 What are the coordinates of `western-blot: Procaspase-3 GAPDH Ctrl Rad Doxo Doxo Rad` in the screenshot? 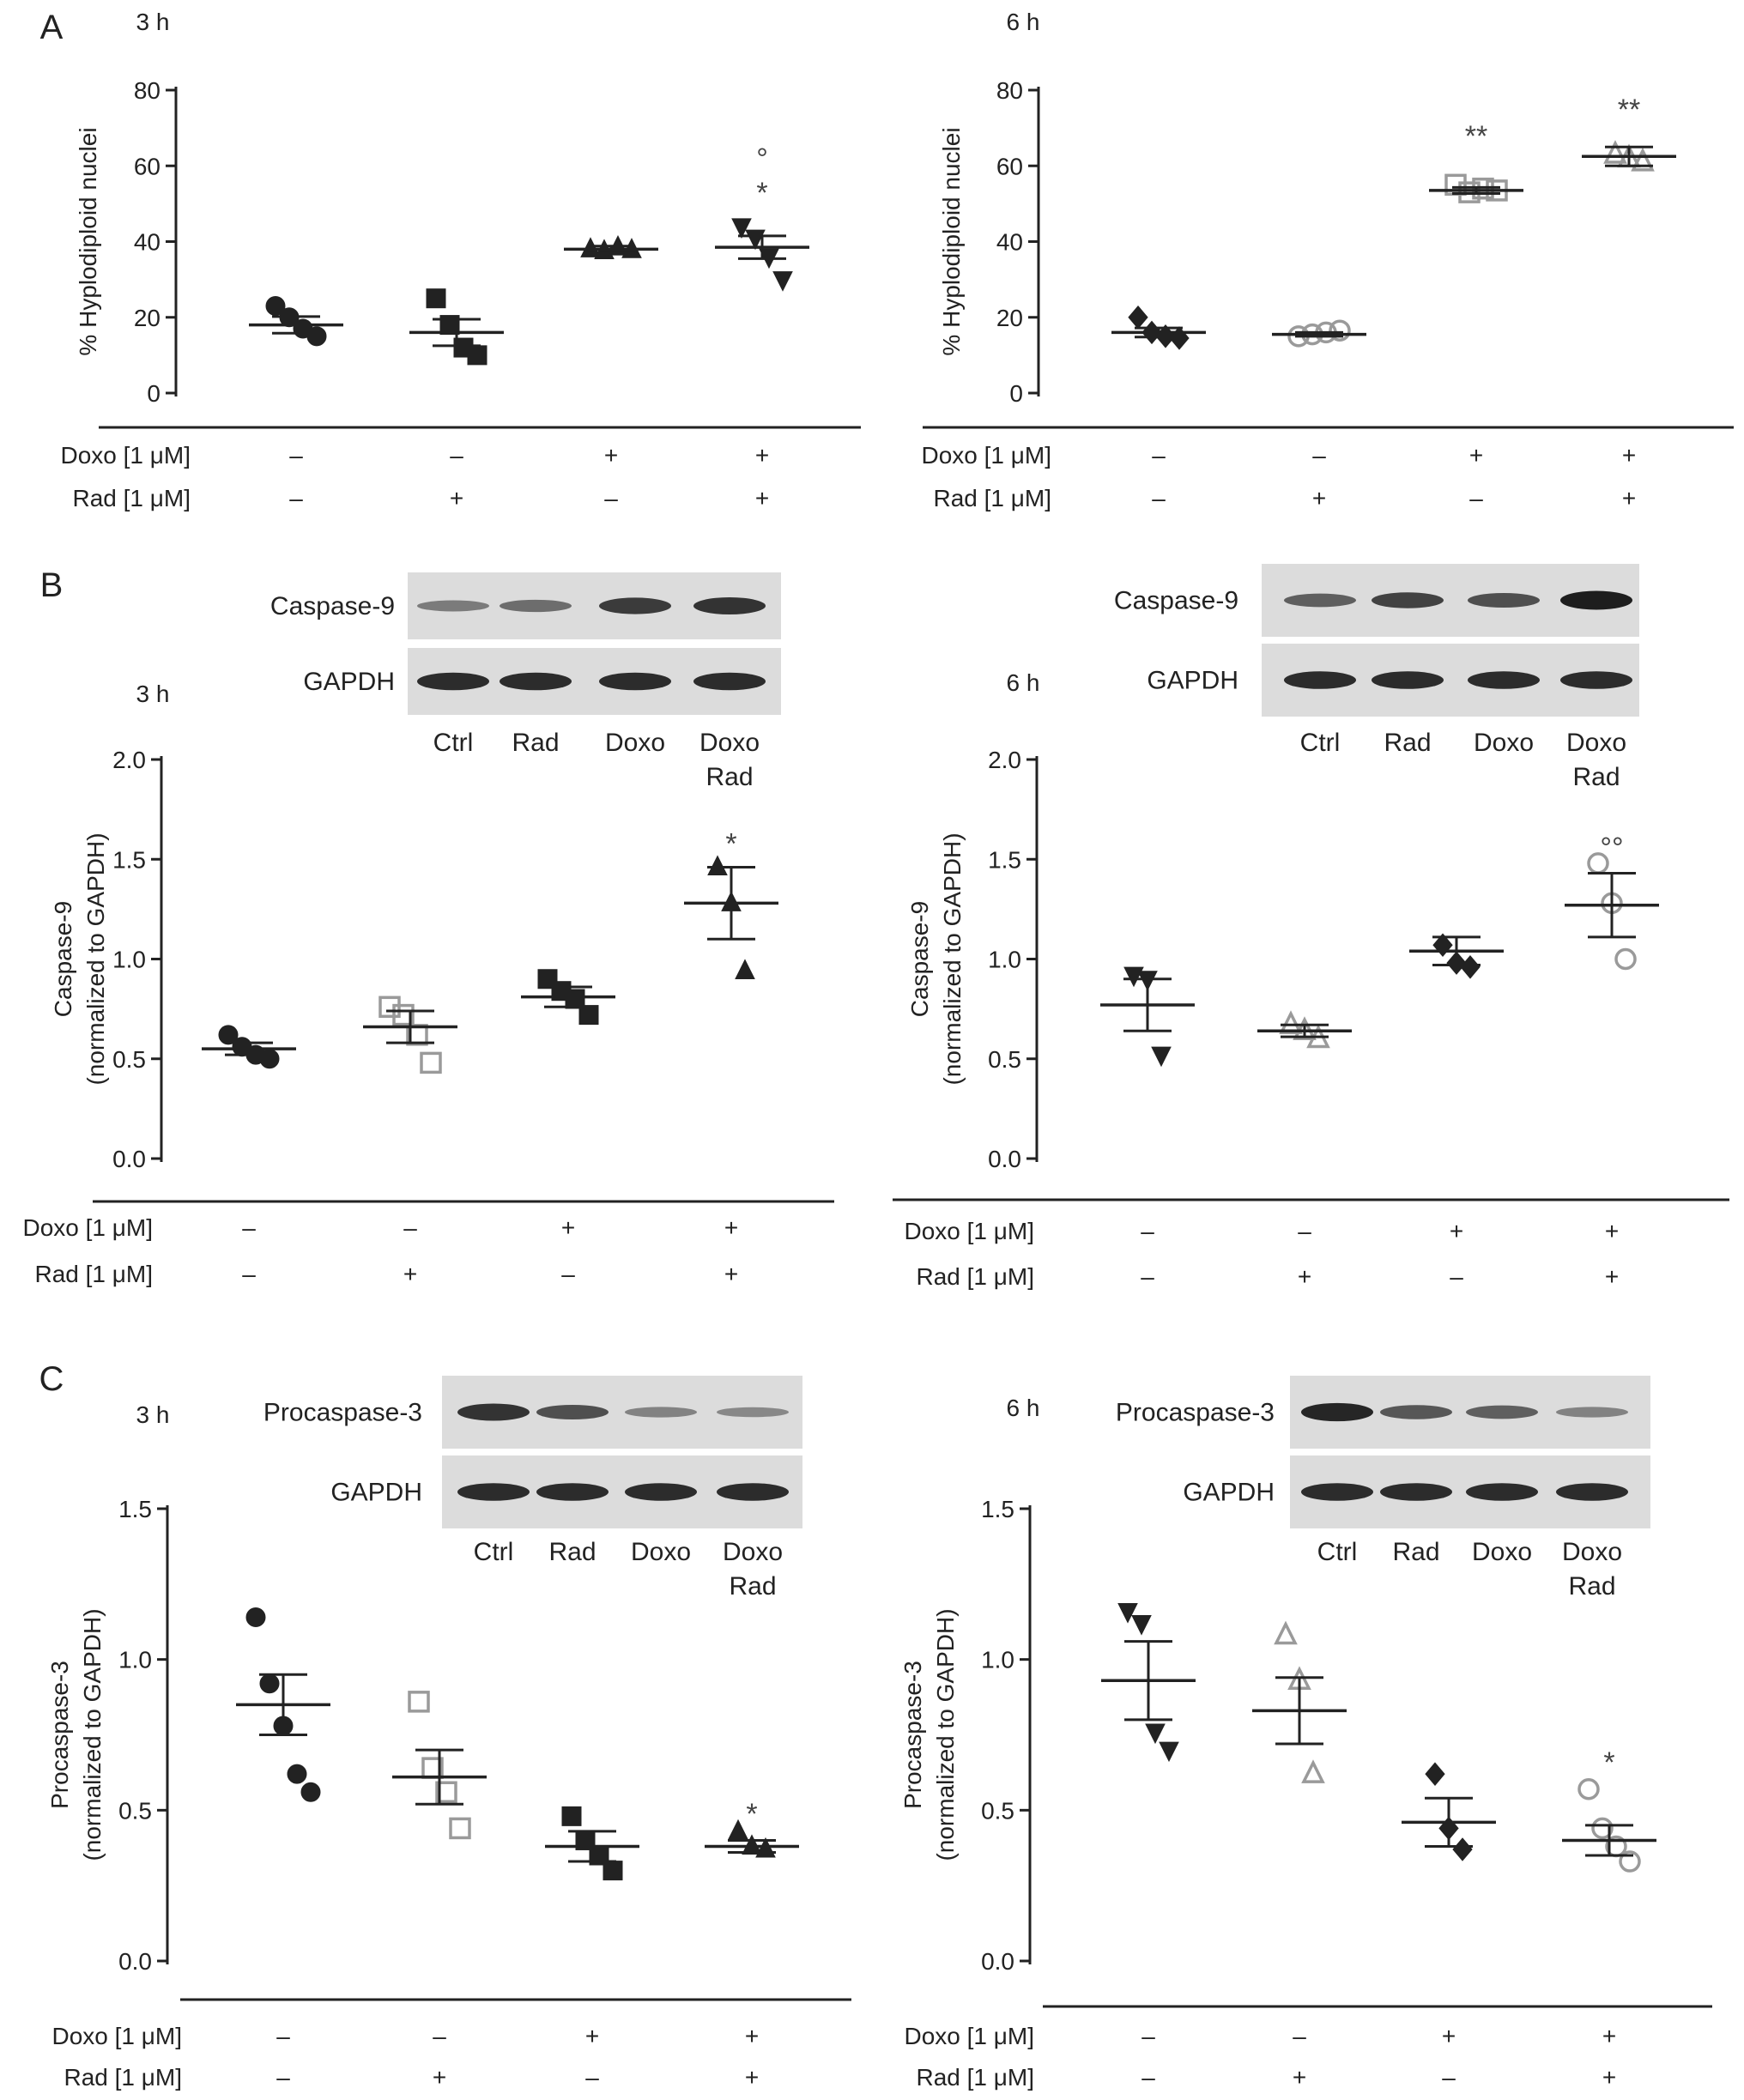 It's located at (532, 1488).